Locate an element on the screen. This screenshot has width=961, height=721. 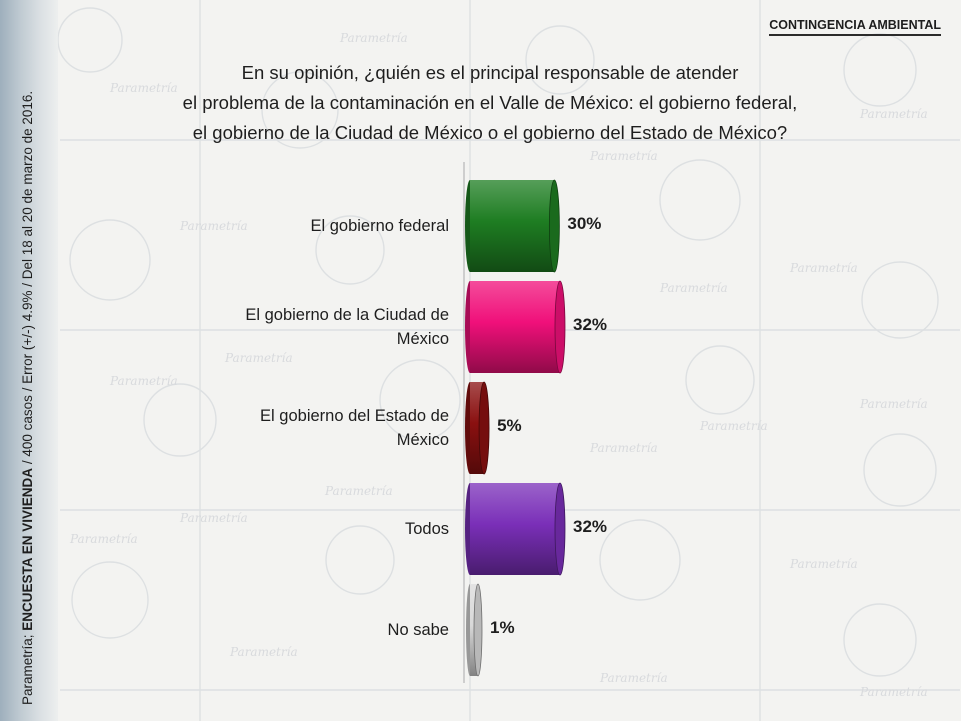
data-label: 30% is located at coordinates (584, 223).